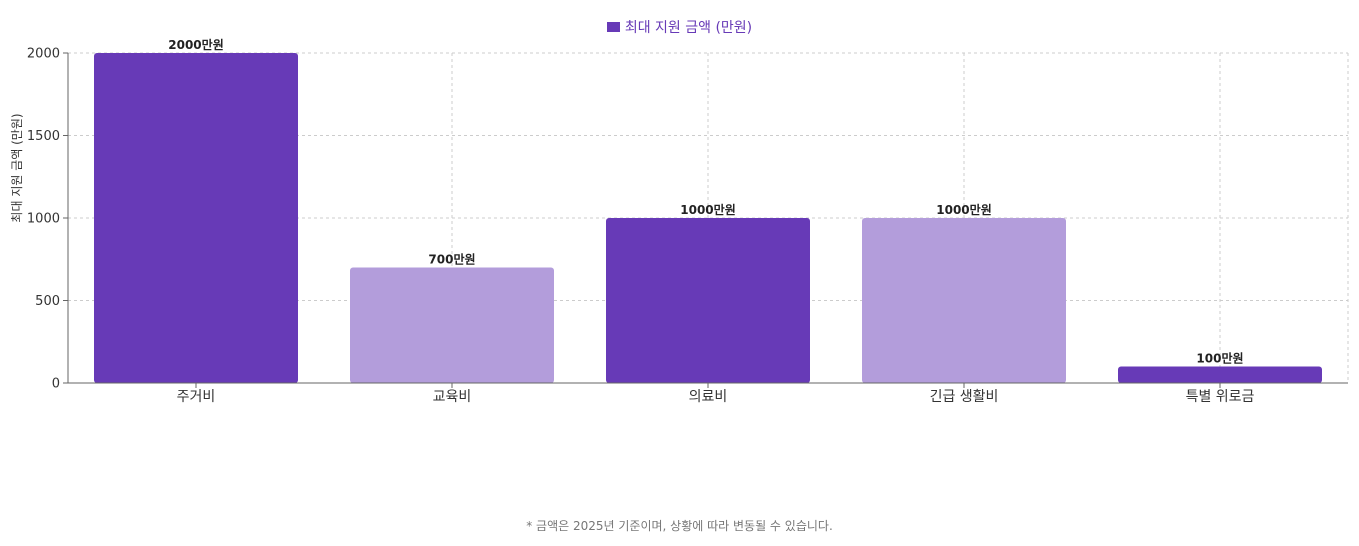  What do you see at coordinates (1220, 397) in the screenshot?
I see `x-tick-label: 특별 위로금` at bounding box center [1220, 397].